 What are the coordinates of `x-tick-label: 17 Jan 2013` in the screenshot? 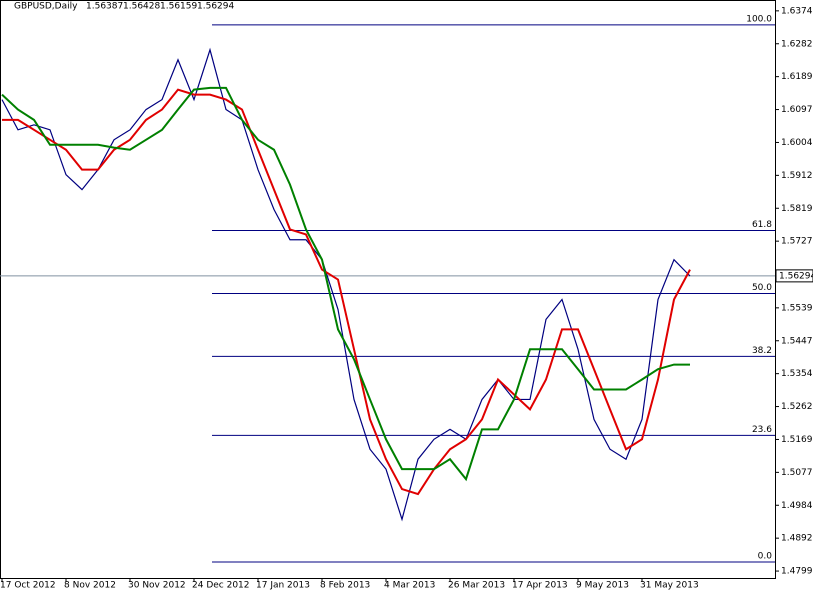 It's located at (283, 586).